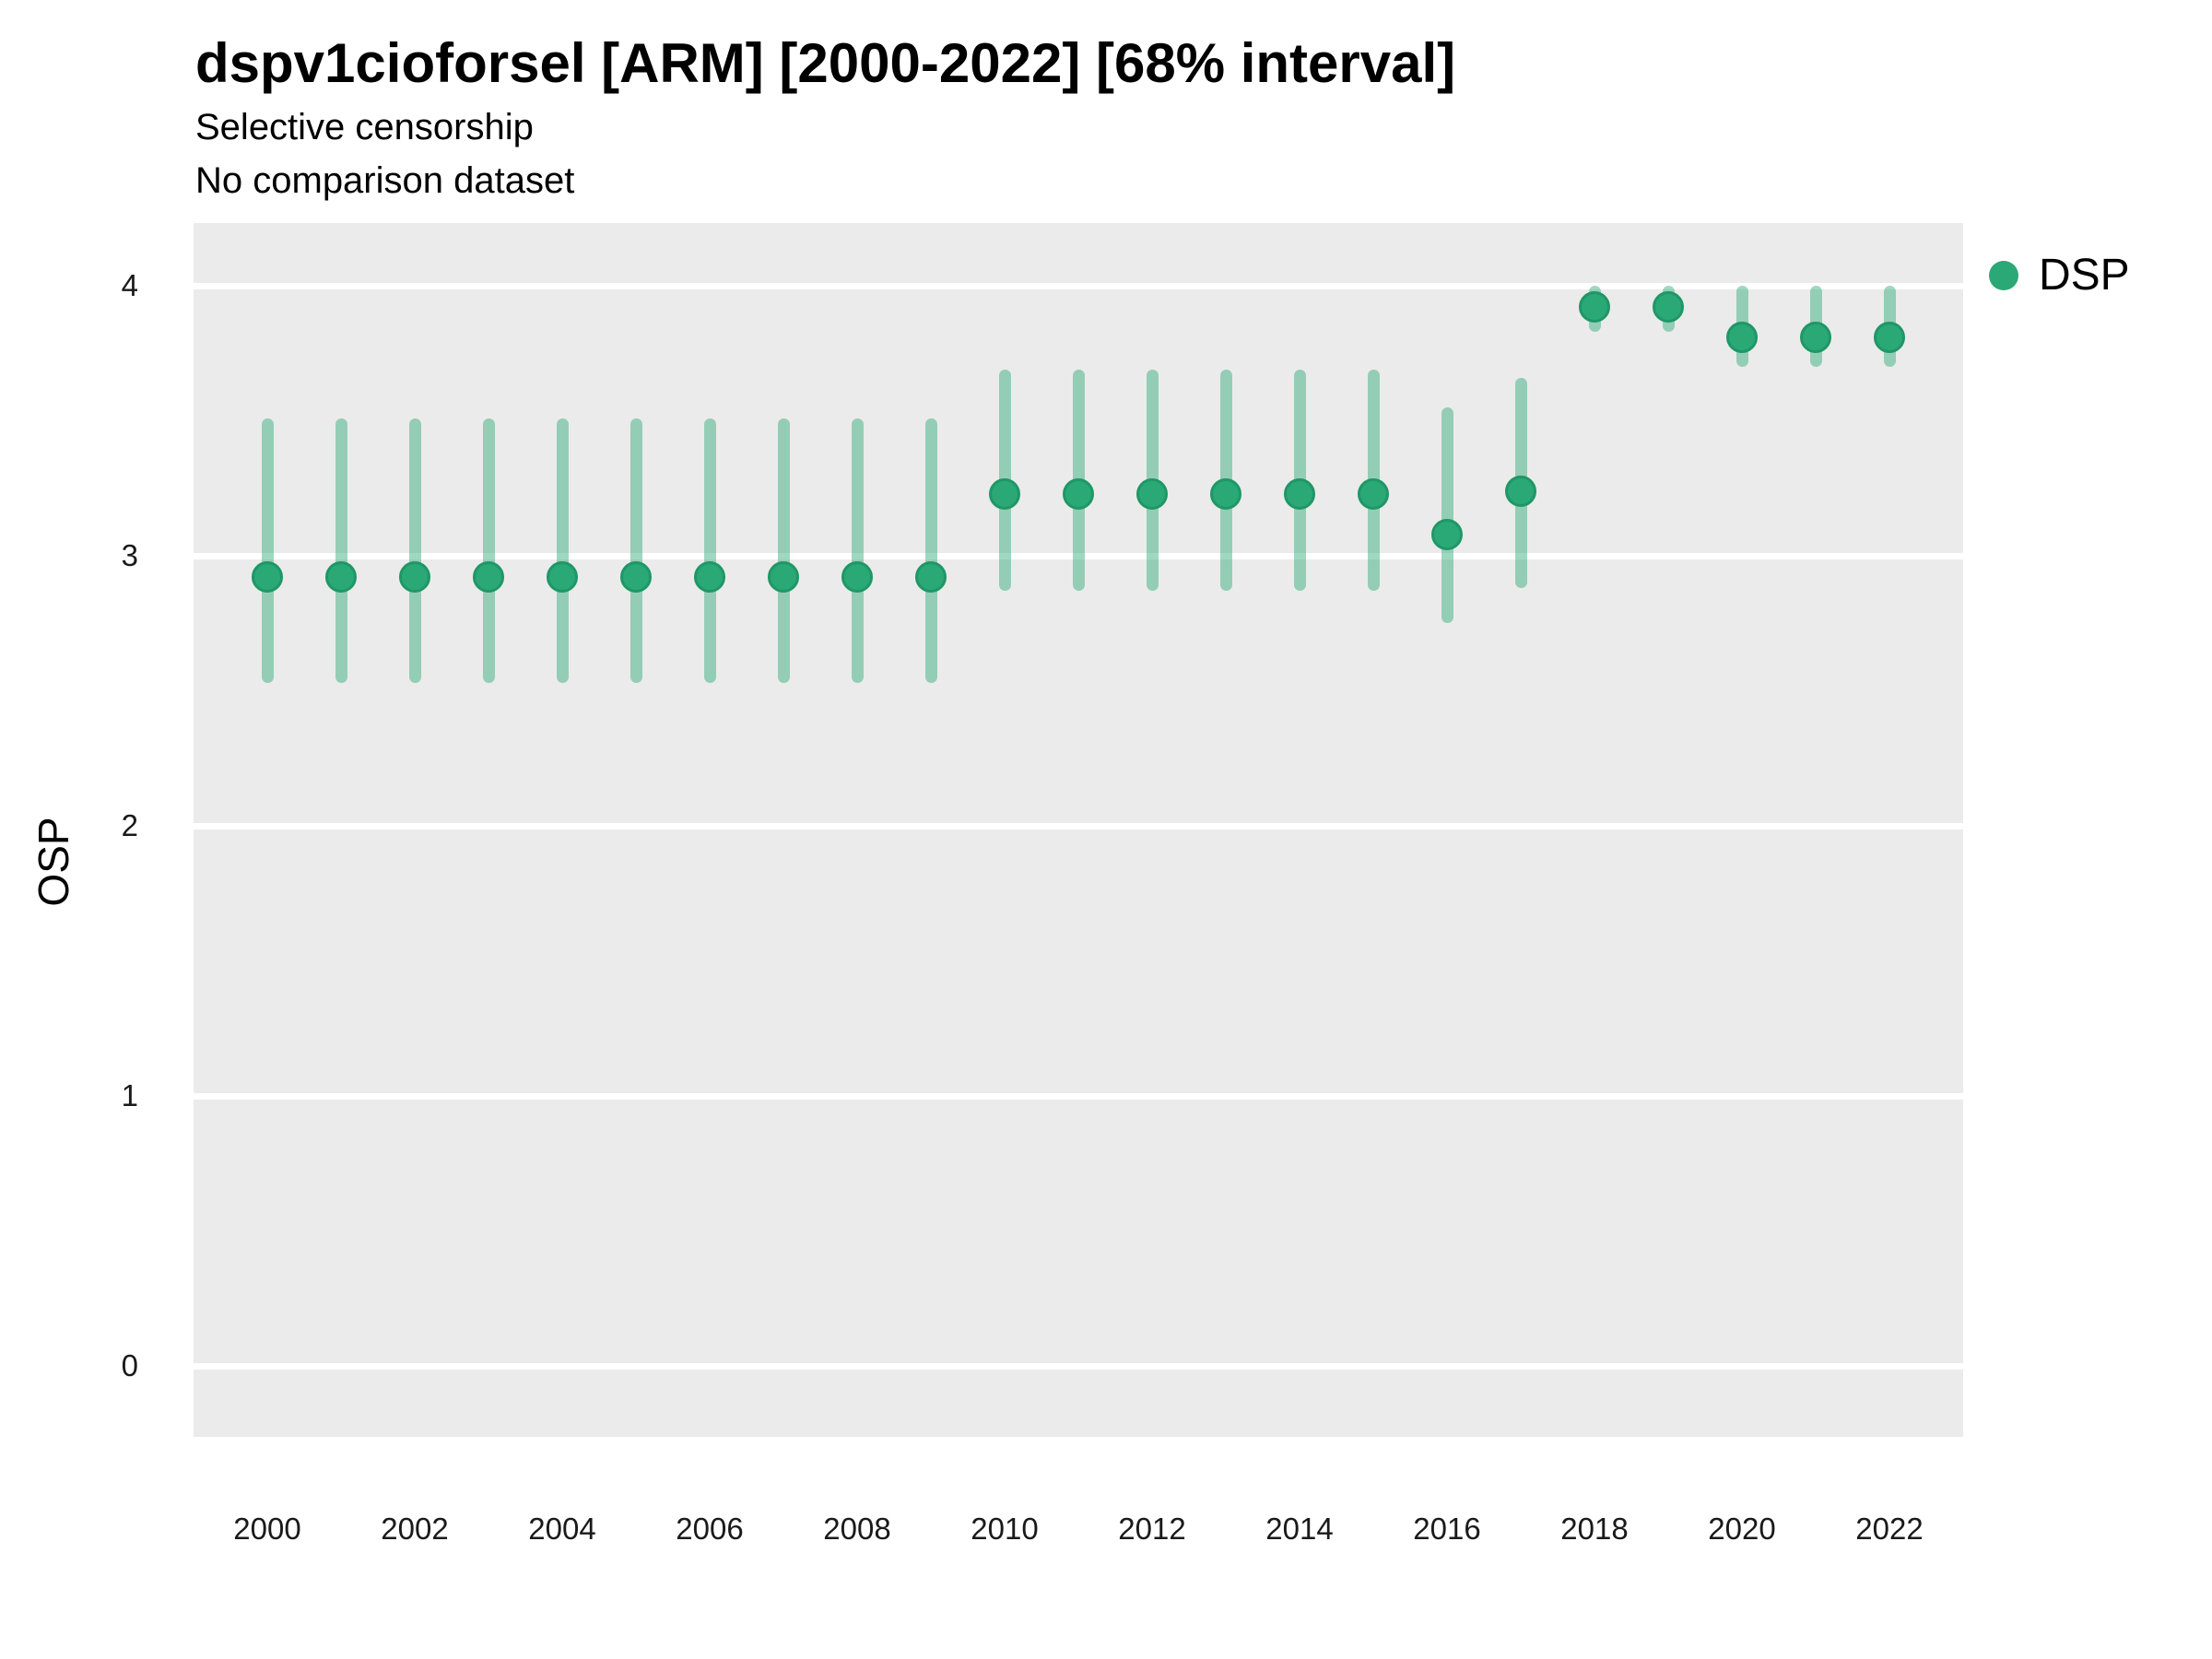 The image size is (2212, 1659). I want to click on point-estimate-2020, so click(1742, 337).